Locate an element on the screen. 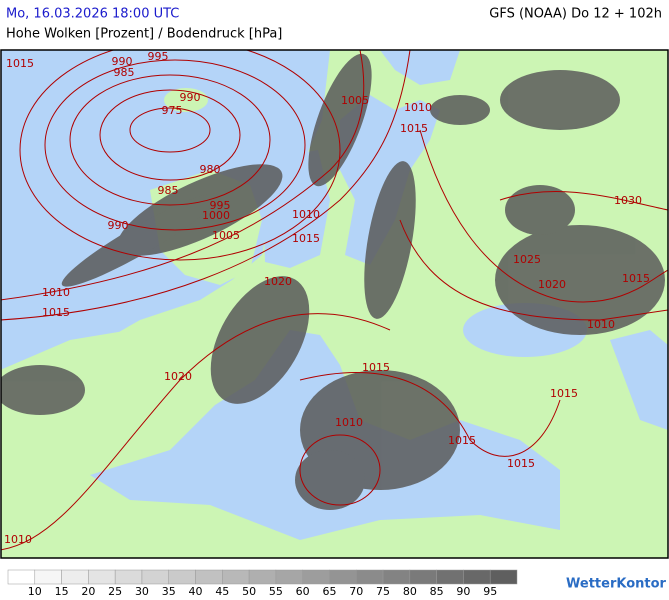  legend-label: 30 is located at coordinates (142, 591).